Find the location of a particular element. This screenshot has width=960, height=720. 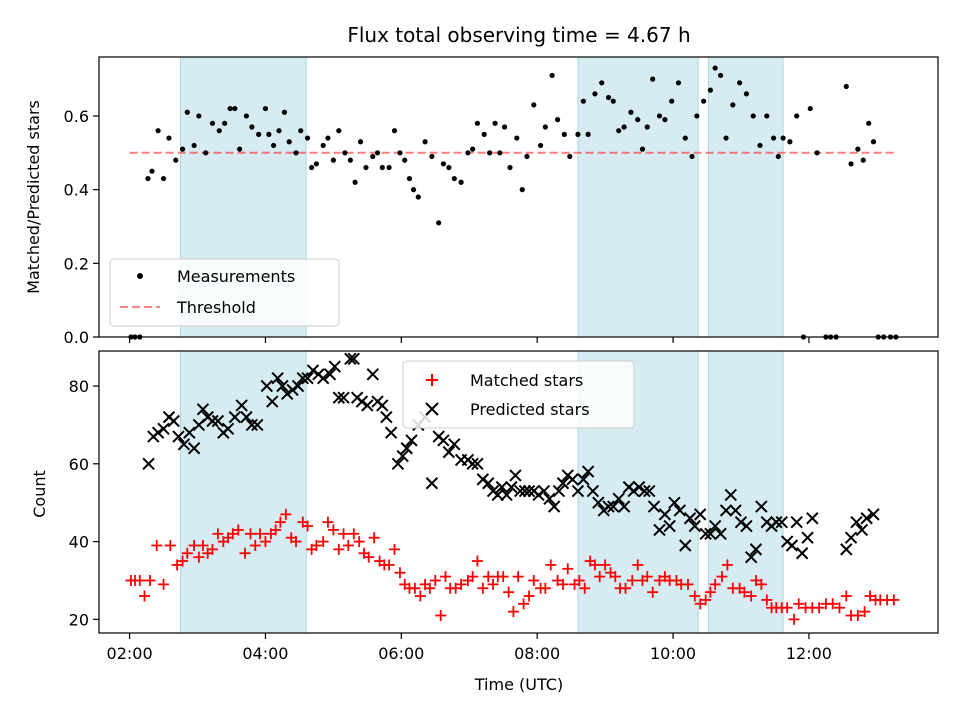

top-y-axis: 0.0 0.2 0.4 0.6 is located at coordinates (81, 227).